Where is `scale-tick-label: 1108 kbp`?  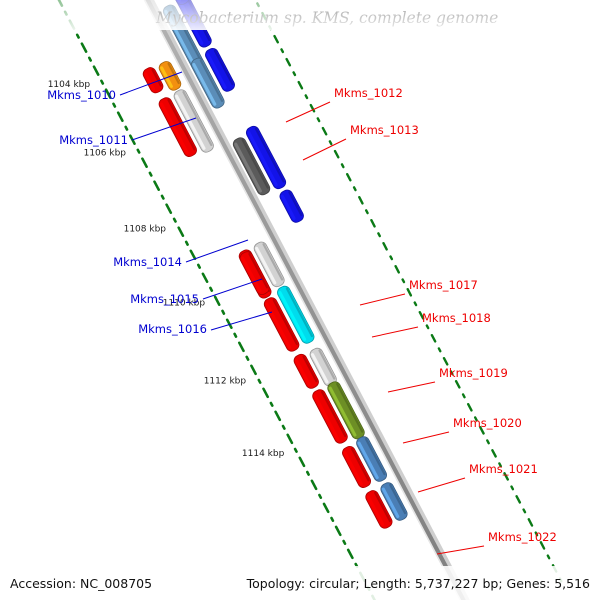
scale-tick-label: 1108 kbp is located at coordinates (145, 229).